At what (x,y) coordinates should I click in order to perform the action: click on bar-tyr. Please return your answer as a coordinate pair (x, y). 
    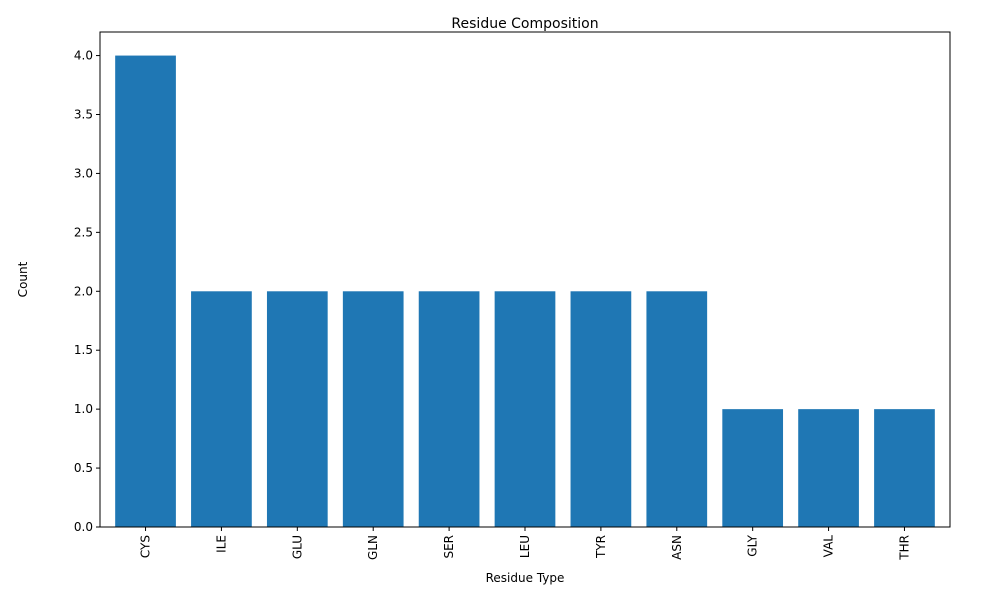
    Looking at the image, I should click on (601, 409).